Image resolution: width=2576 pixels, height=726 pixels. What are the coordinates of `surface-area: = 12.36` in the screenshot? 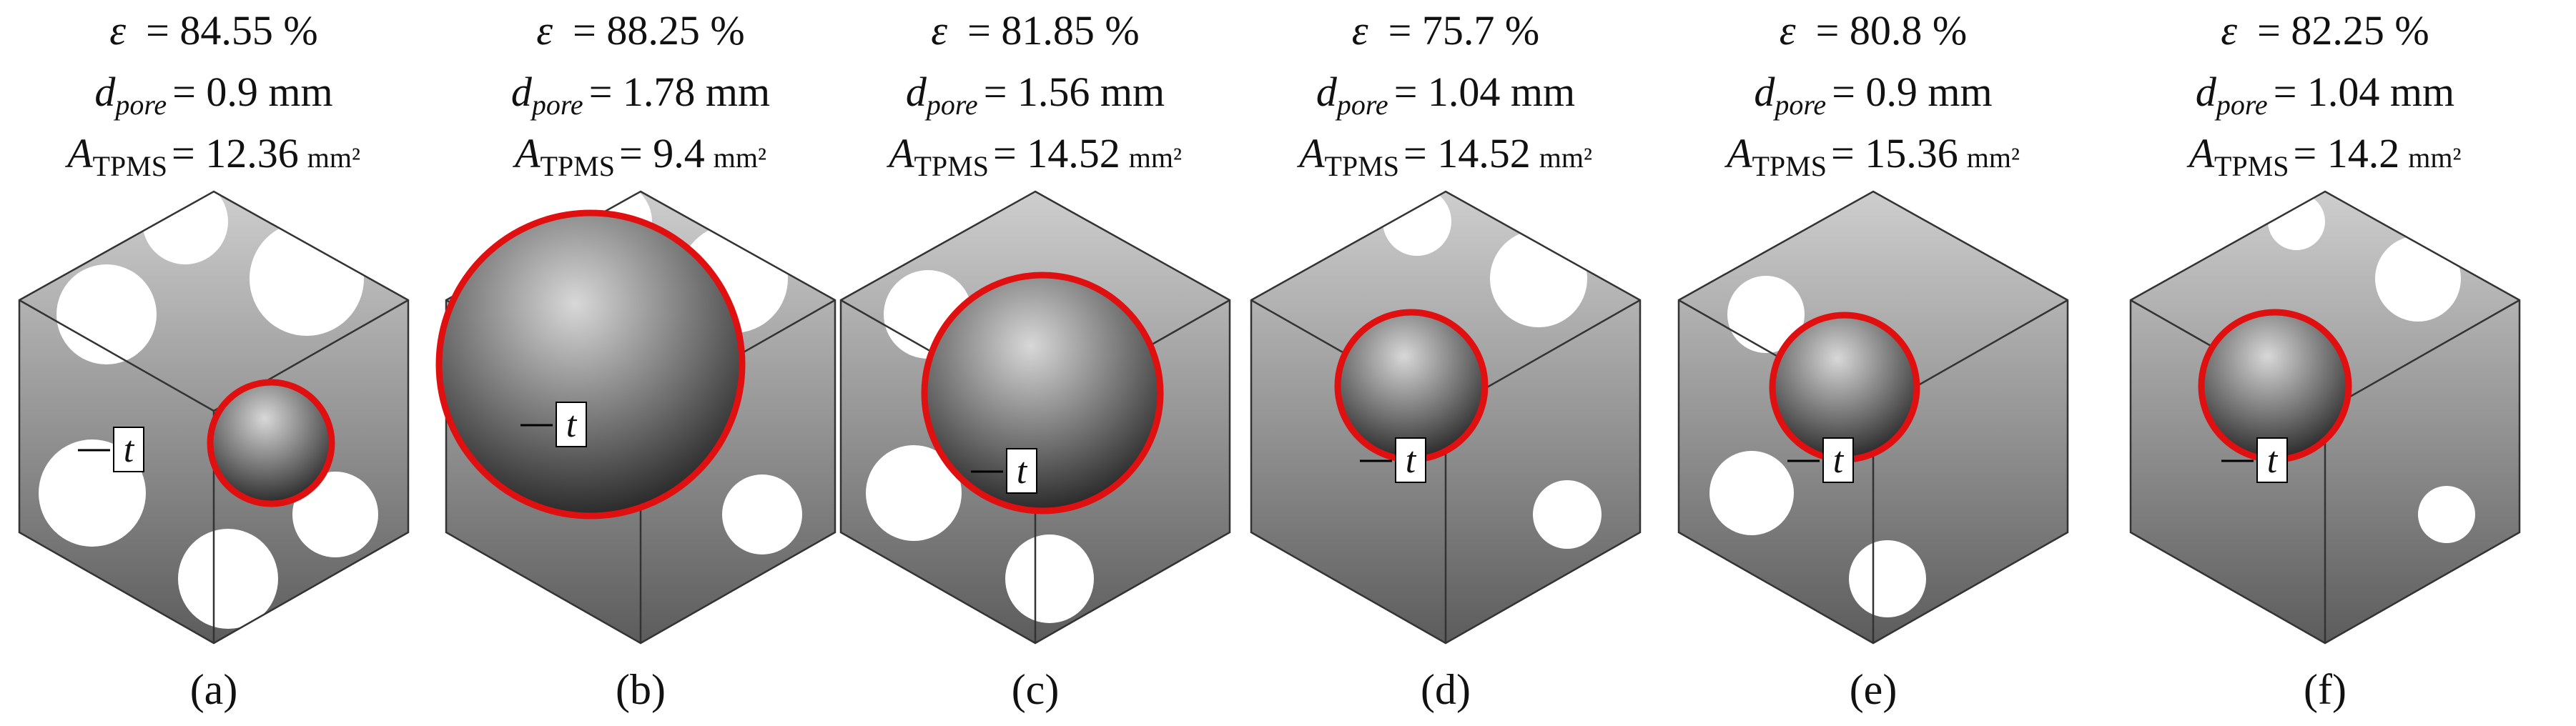 It's located at (235, 153).